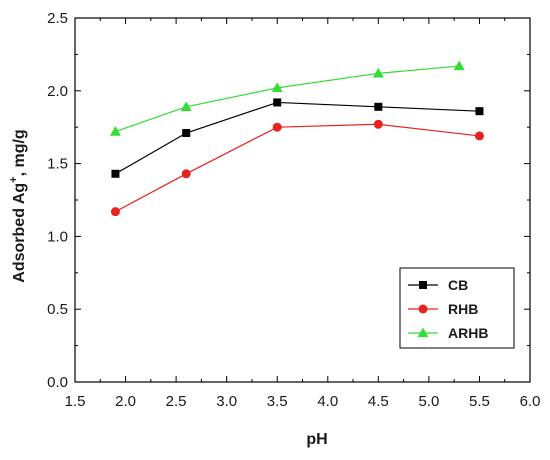  Describe the element at coordinates (57, 309) in the screenshot. I see `y-tick-label: 0.5` at that location.